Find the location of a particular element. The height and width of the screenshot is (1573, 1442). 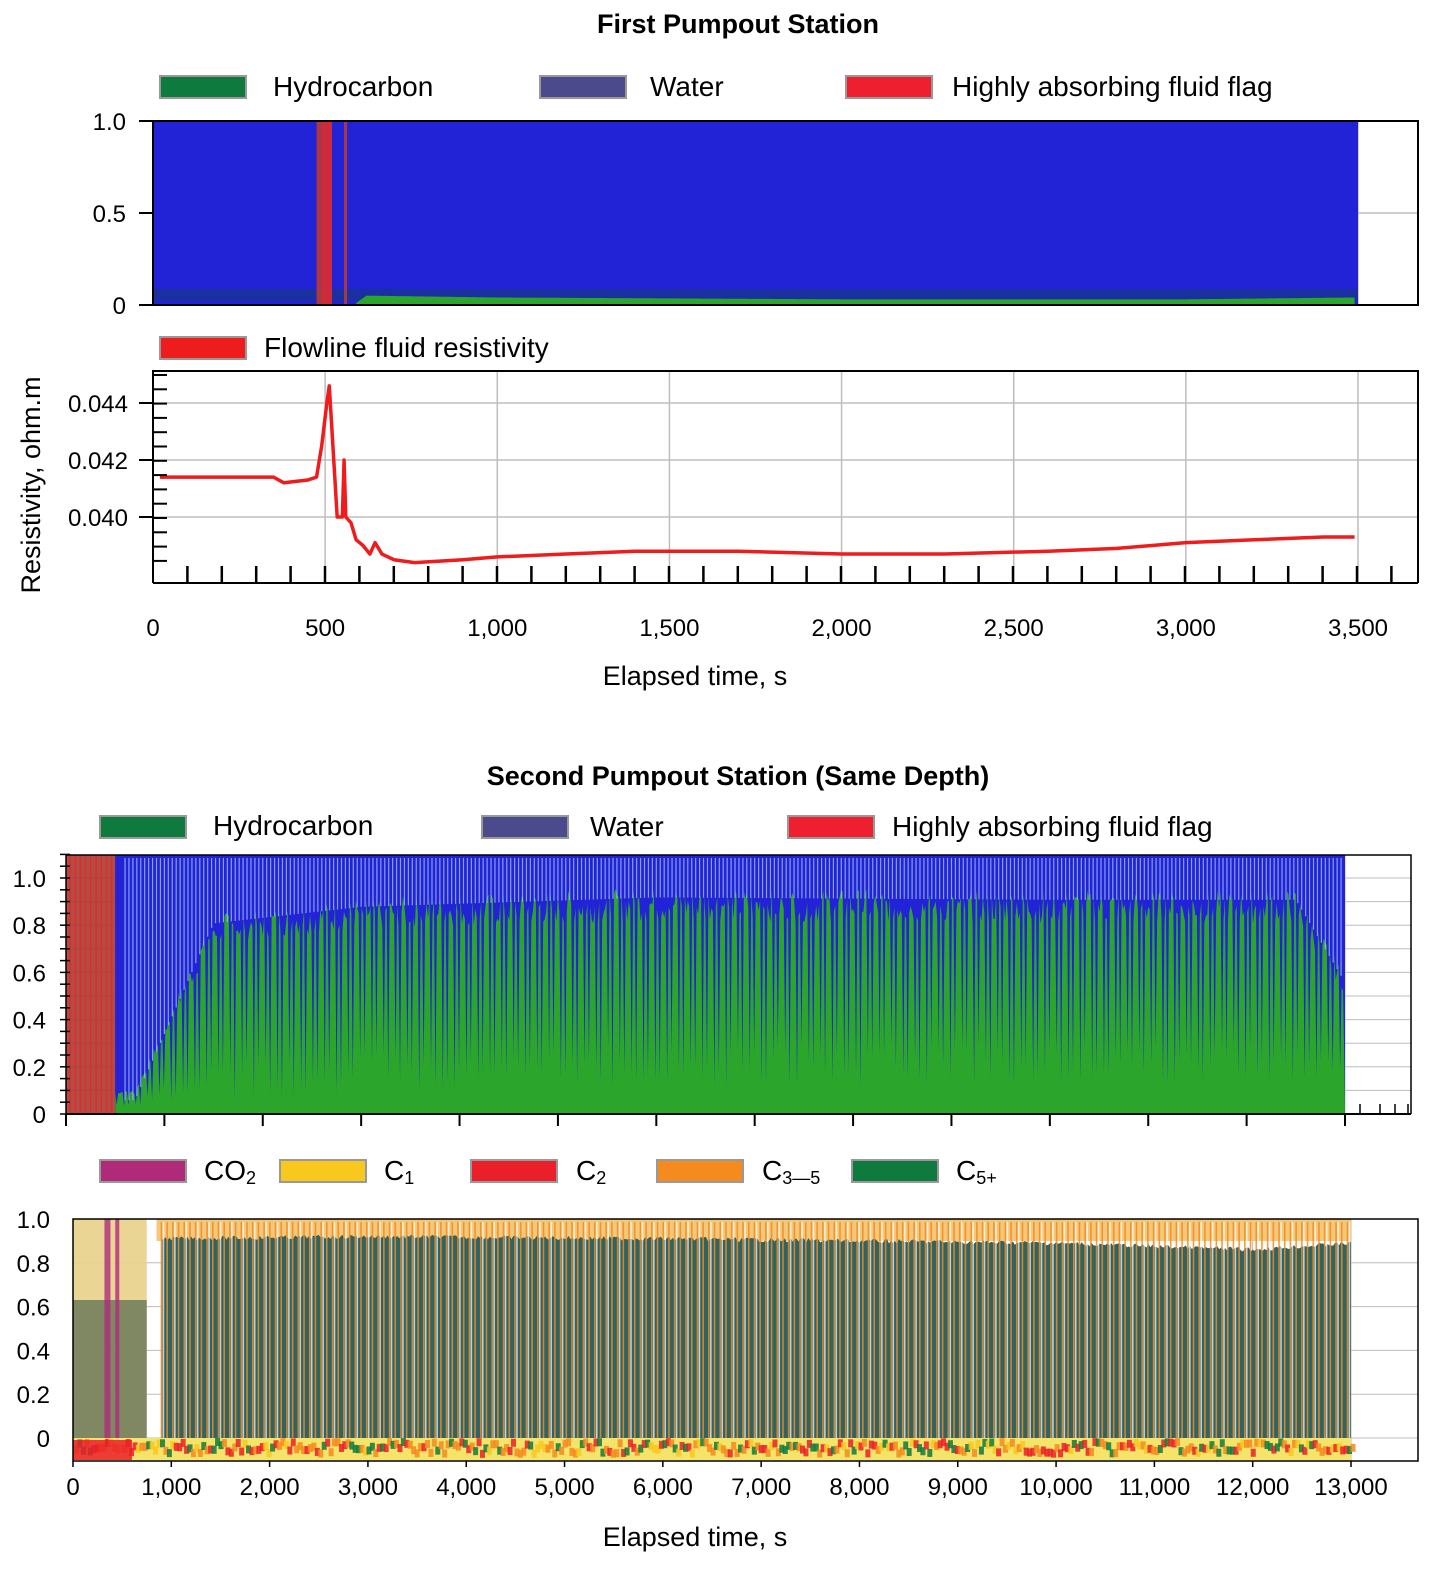

grid is located at coordinates (785, 477).